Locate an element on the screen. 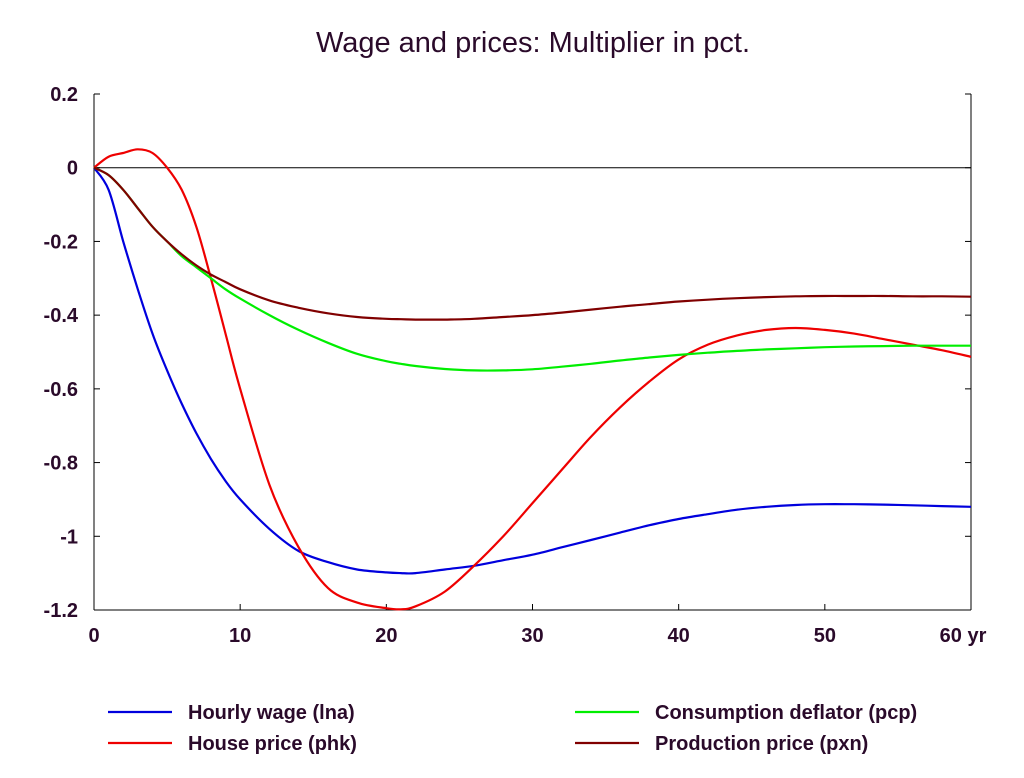  x-tick-label: 40 is located at coordinates (679, 636).